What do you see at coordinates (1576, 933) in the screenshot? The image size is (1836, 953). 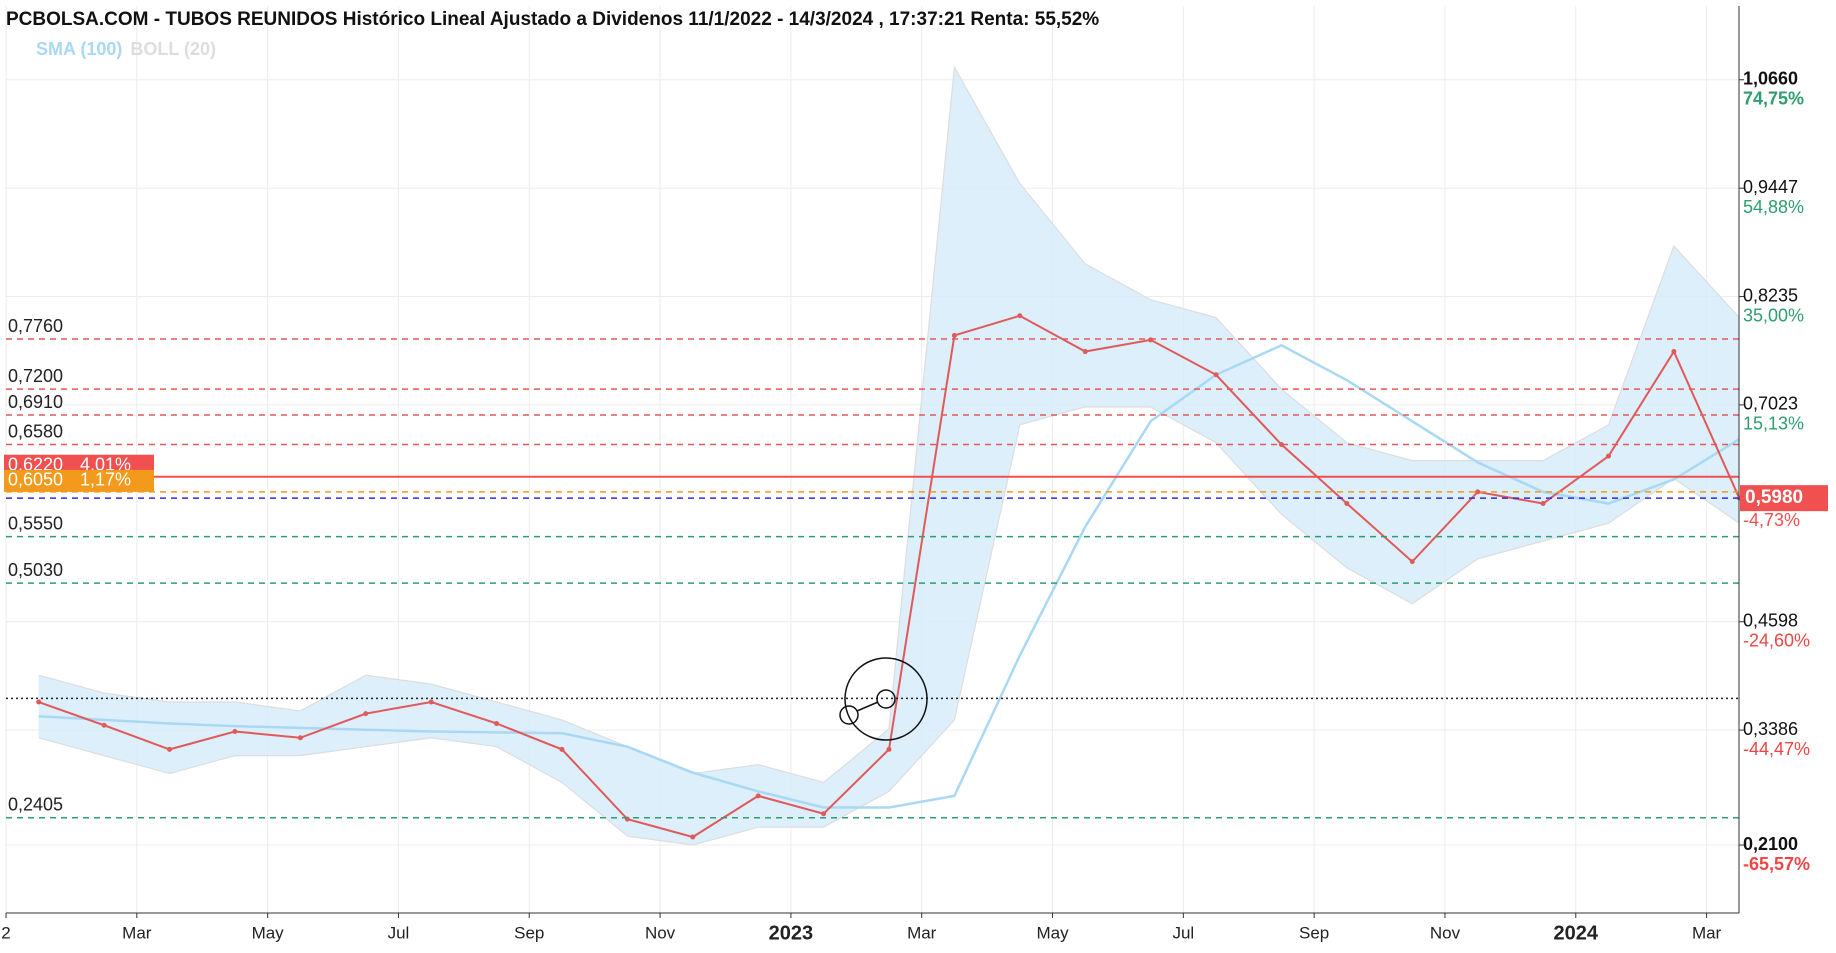 I see `x-tick-label: 2024` at bounding box center [1576, 933].